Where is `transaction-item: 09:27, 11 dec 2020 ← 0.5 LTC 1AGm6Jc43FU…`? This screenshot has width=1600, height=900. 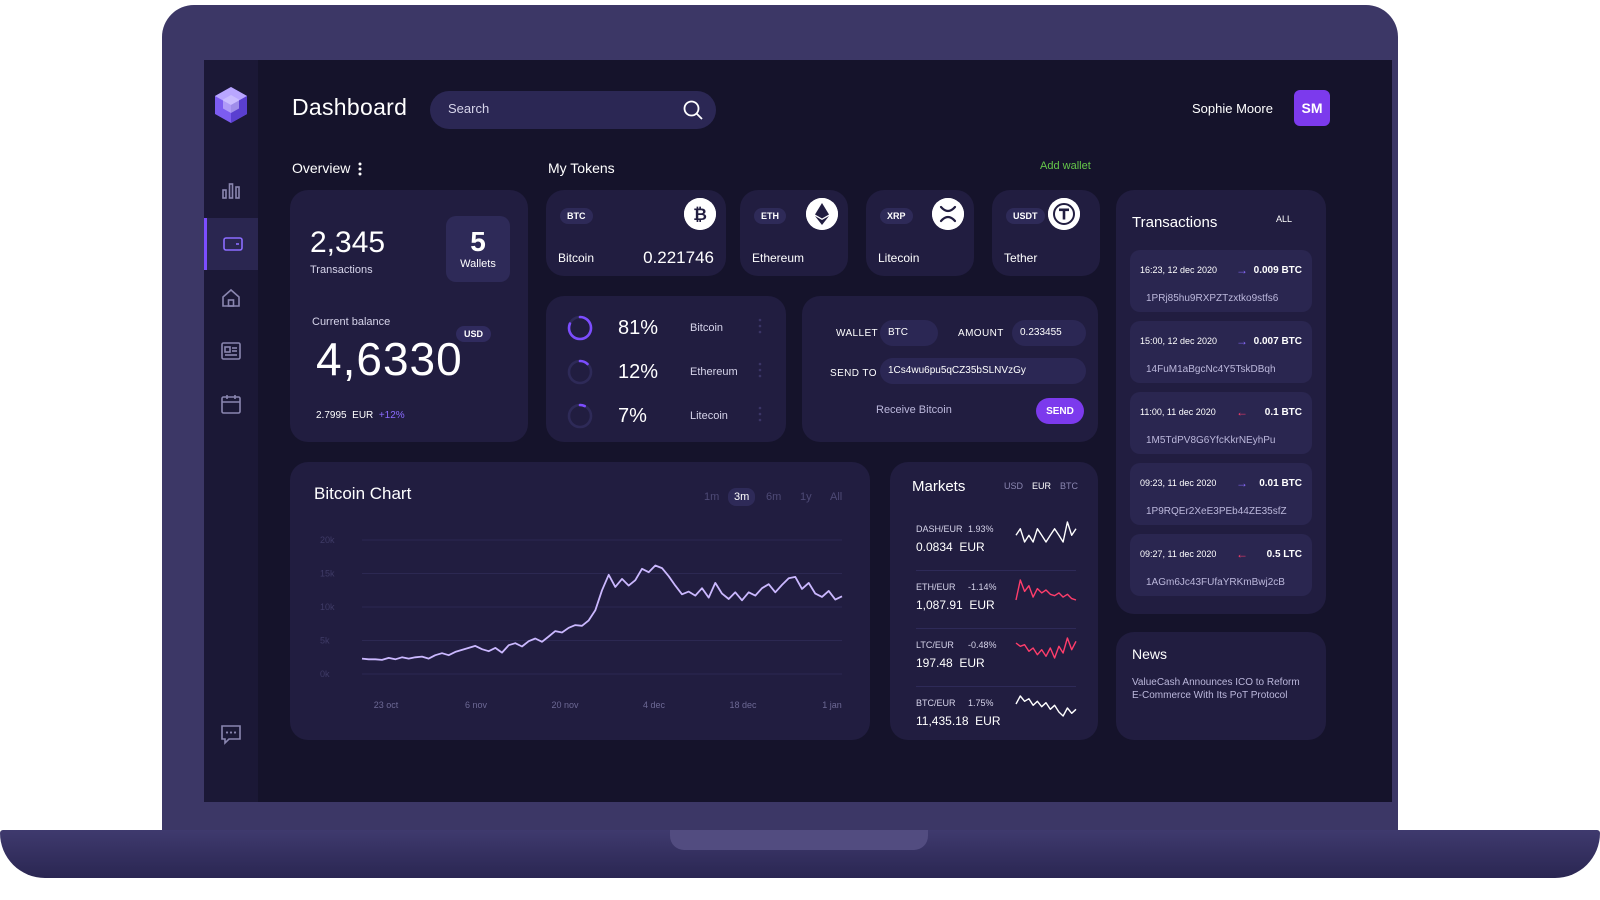 transaction-item: 09:27, 11 dec 2020 ← 0.5 LTC 1AGm6Jc43FU… is located at coordinates (1221, 565).